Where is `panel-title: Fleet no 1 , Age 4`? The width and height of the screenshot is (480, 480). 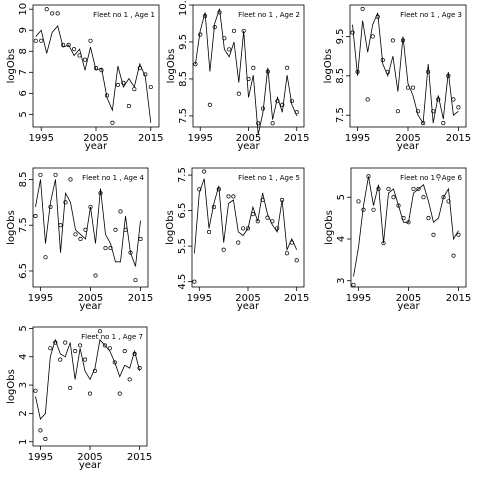 panel-title: Fleet no 1 , Age 4 is located at coordinates (113, 178).